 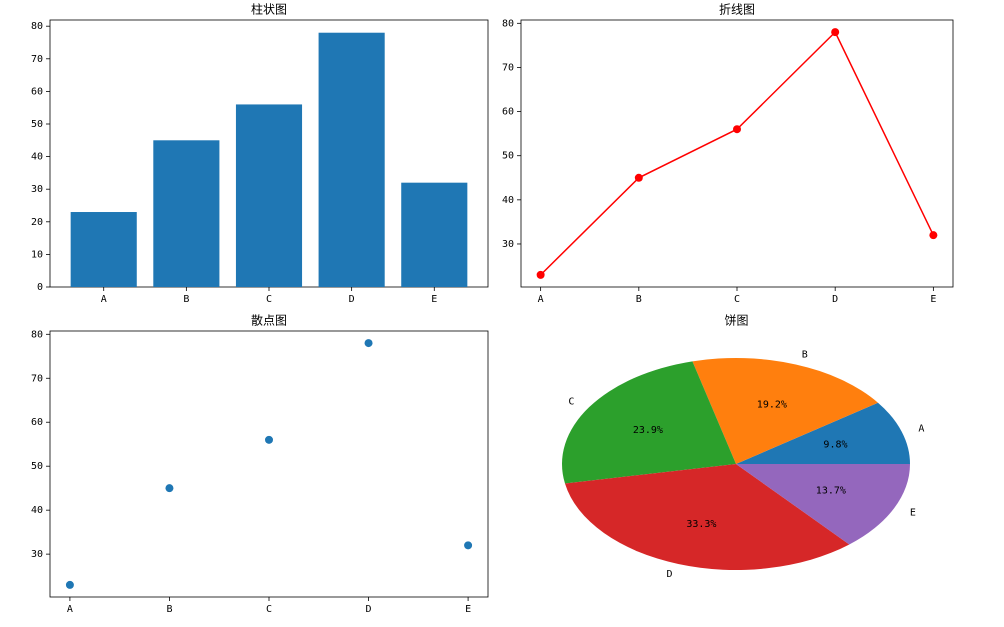 I want to click on pie-value-label: 19.2%, so click(x=772, y=404).